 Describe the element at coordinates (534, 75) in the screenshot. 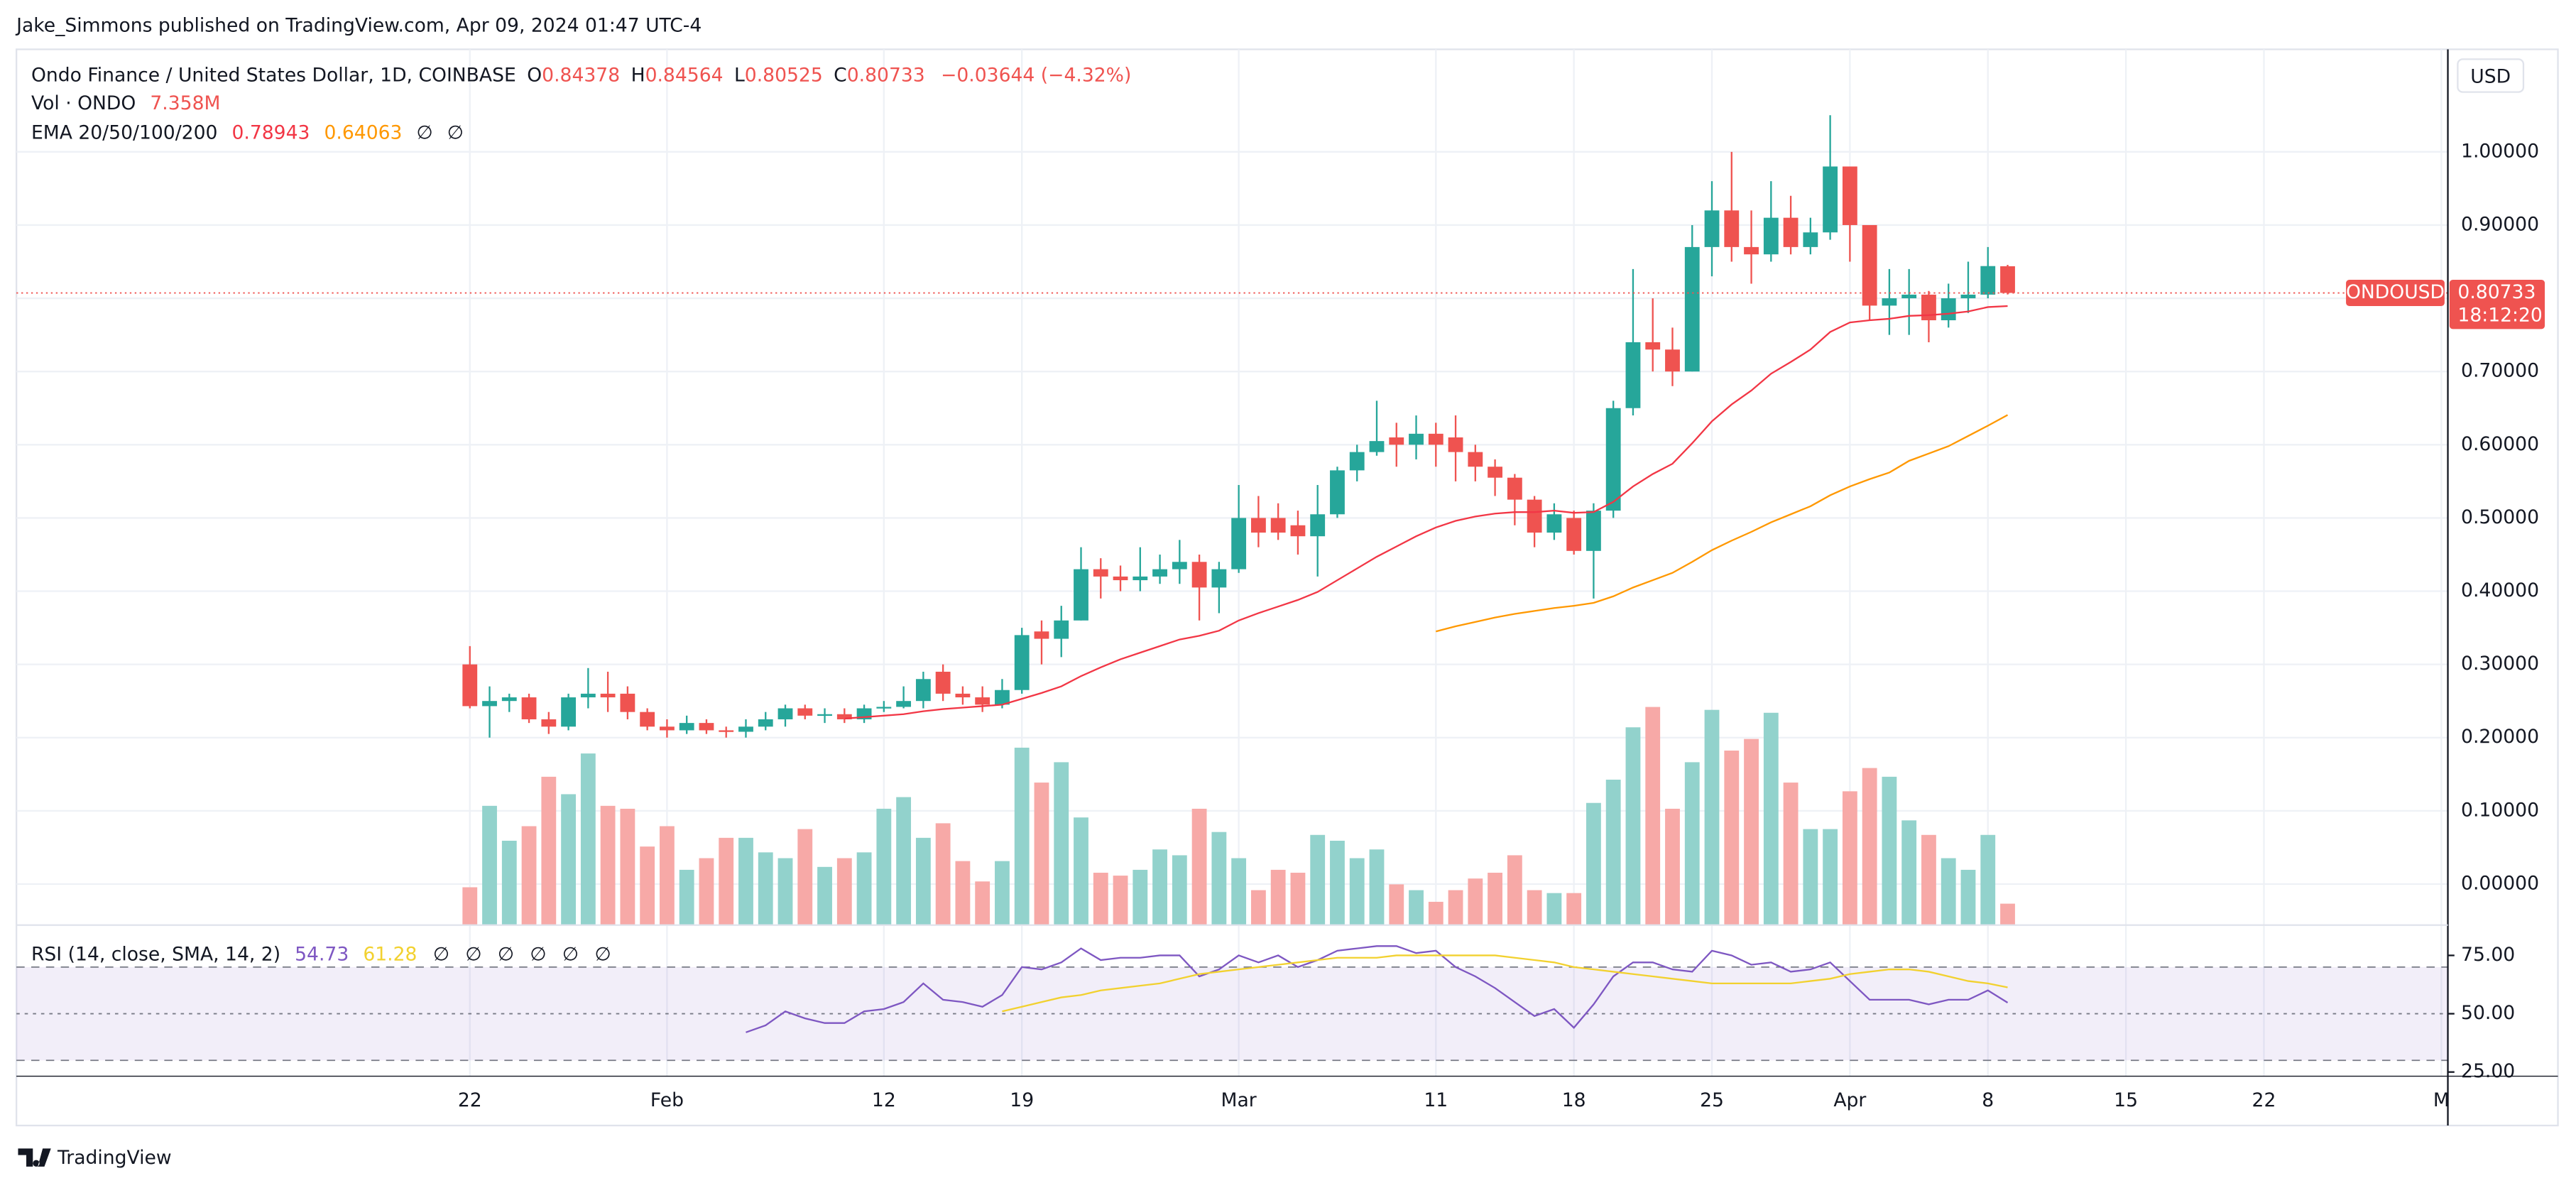

I see `ohlc-letter: O` at that location.